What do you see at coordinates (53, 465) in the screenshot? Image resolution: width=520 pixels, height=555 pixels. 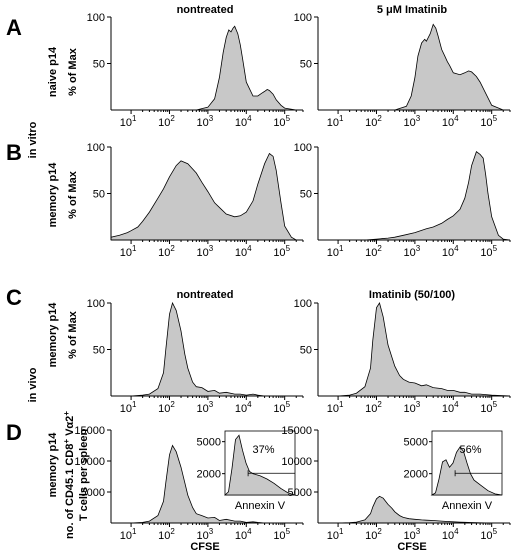 I see `label-memory-p14-d: memory p14` at bounding box center [53, 465].